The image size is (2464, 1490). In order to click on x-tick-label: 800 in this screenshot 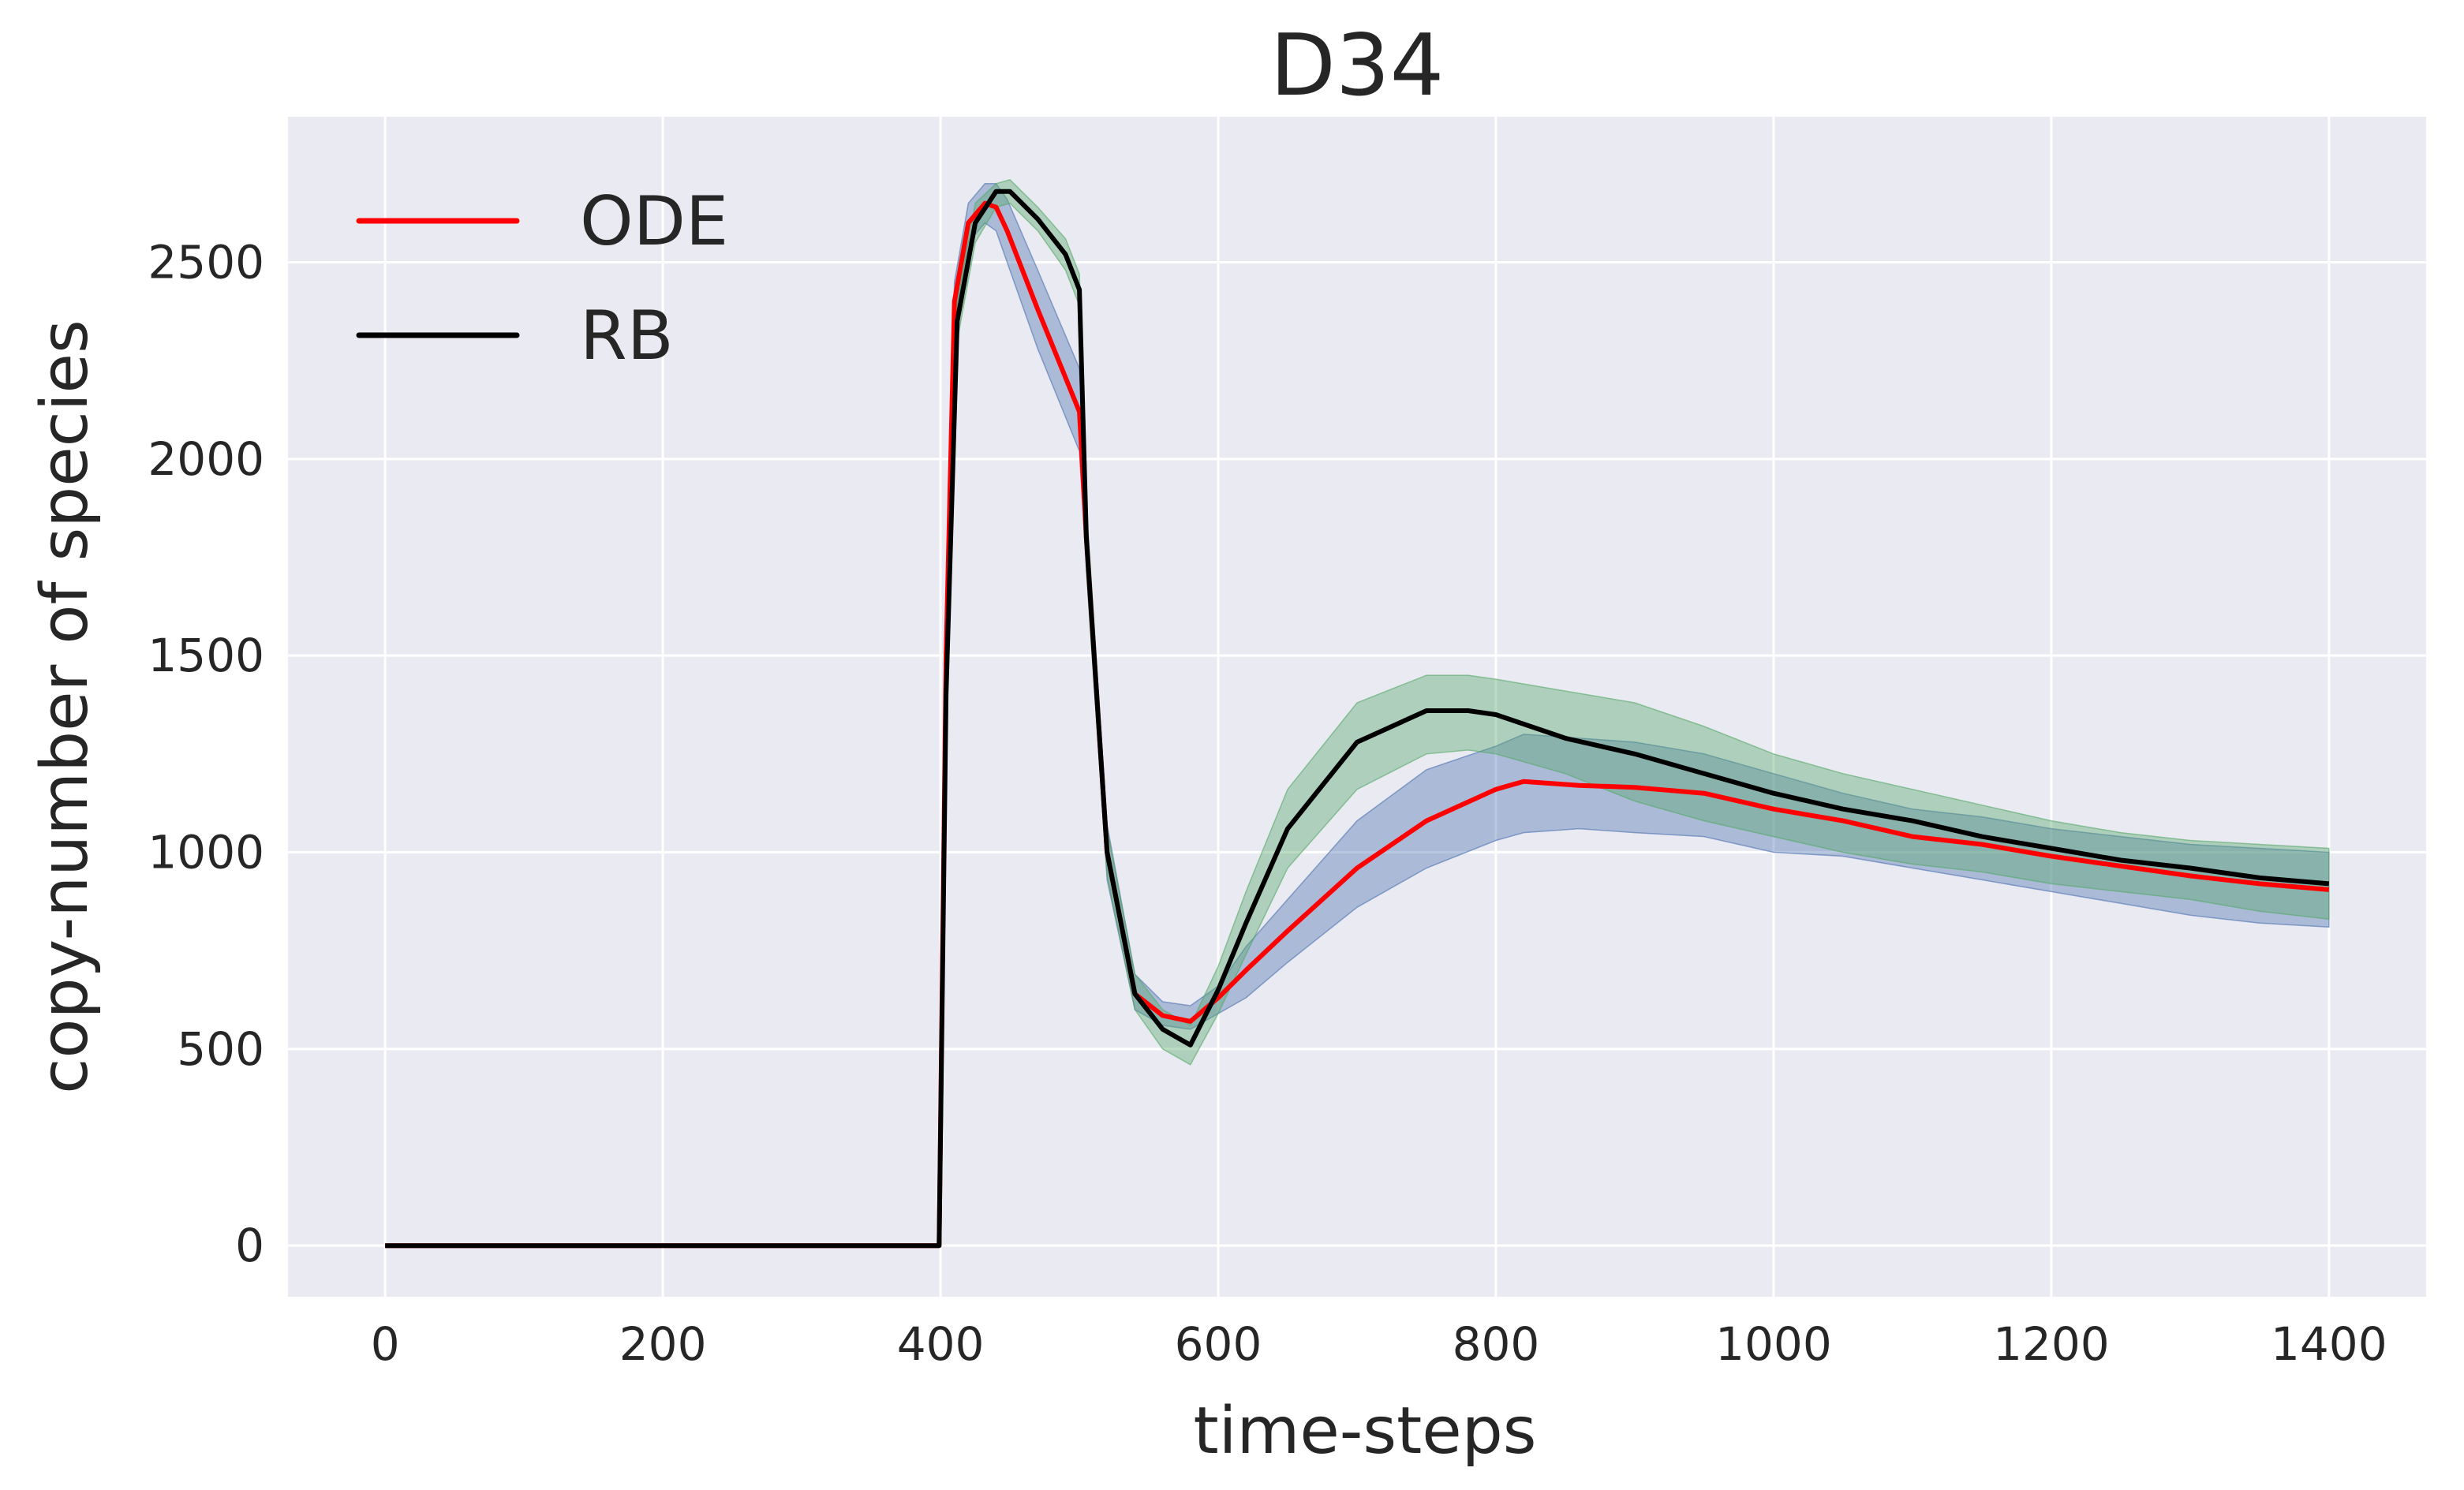, I will do `click(1496, 1344)`.